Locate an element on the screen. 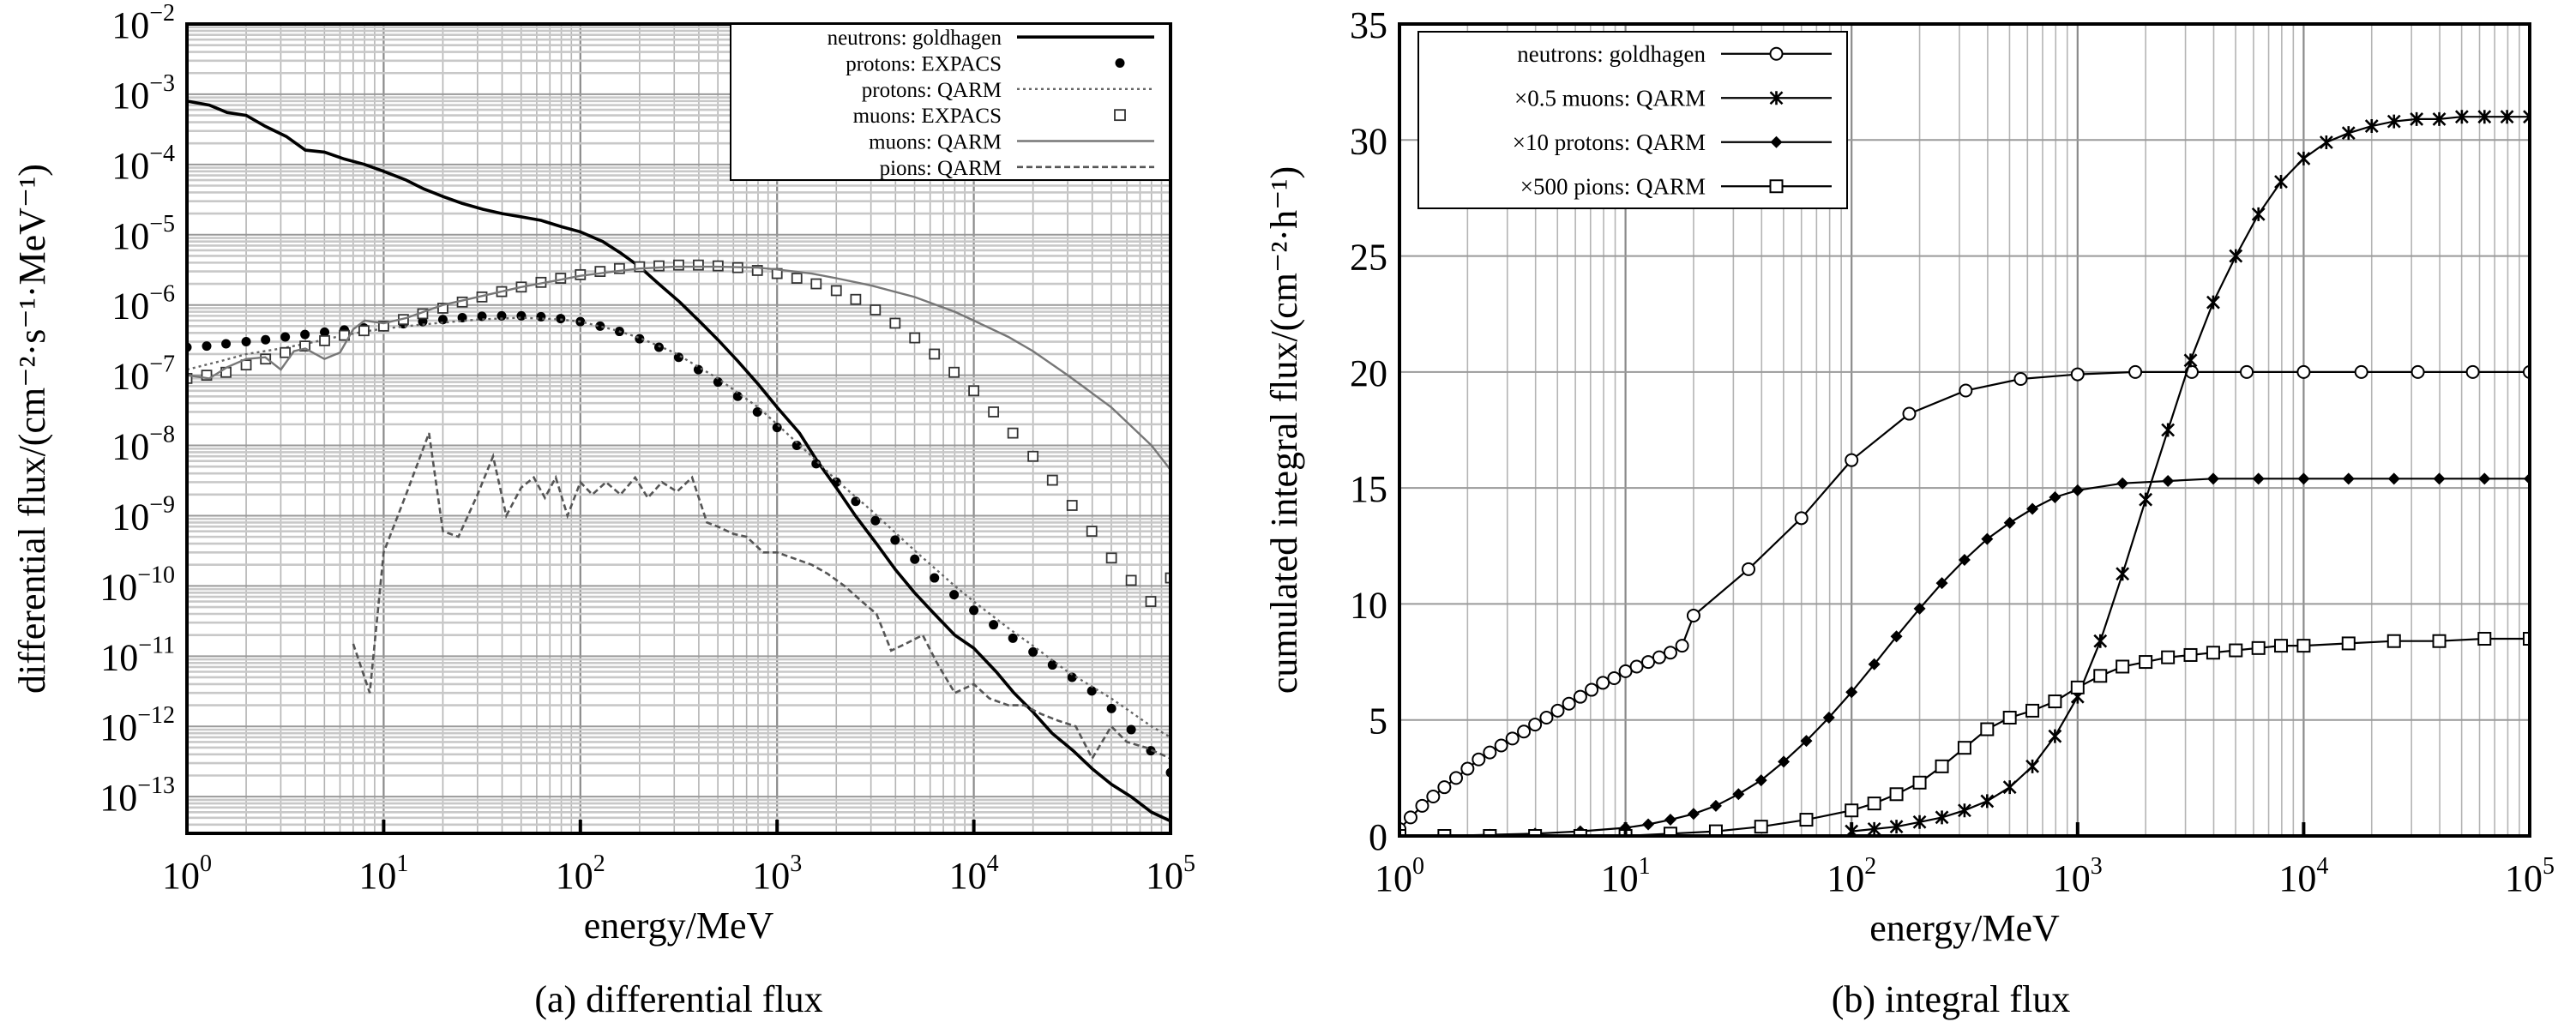 The width and height of the screenshot is (2576, 1028). y-tick-label: 10⁻⁴ is located at coordinates (143, 164).